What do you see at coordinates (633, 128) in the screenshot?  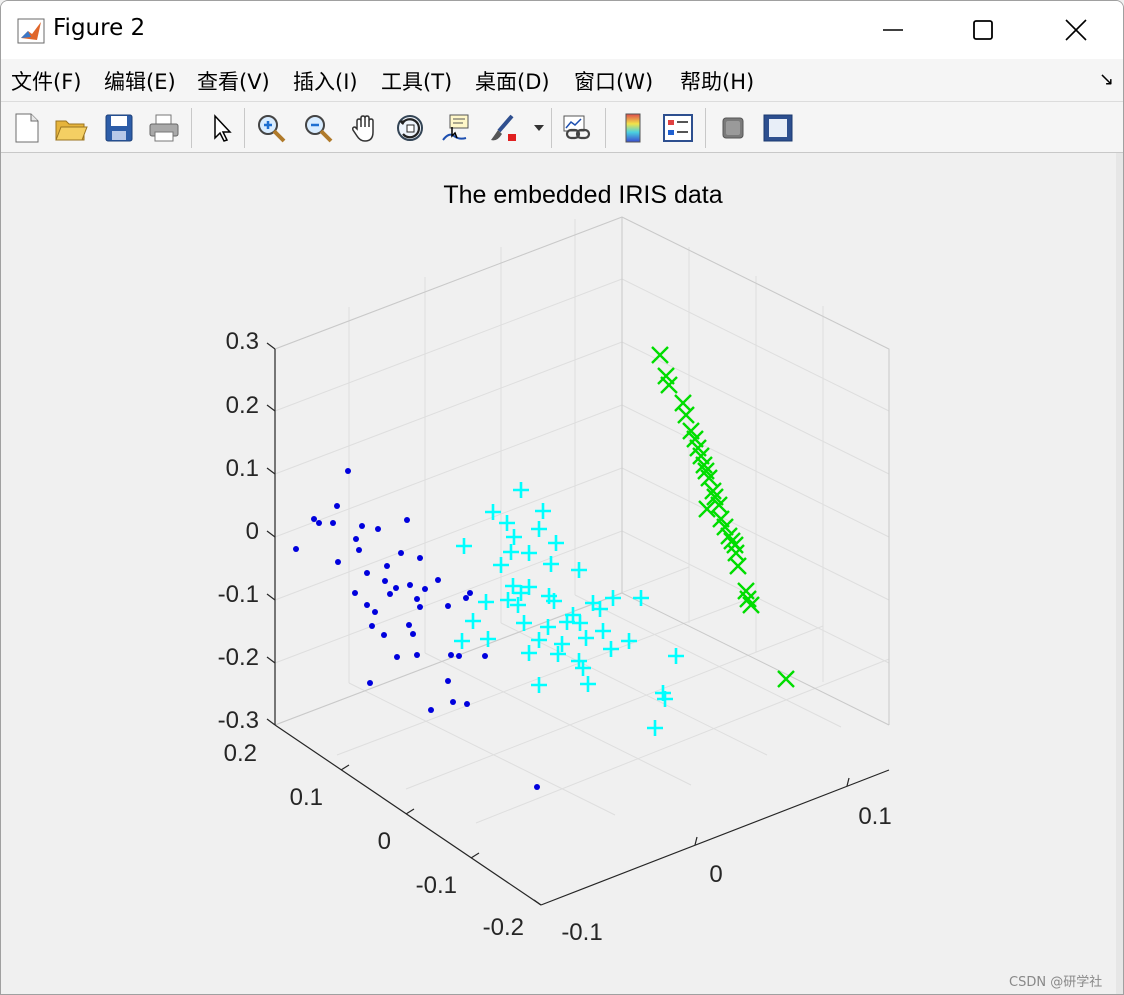 I see `insert-colorbar-button` at bounding box center [633, 128].